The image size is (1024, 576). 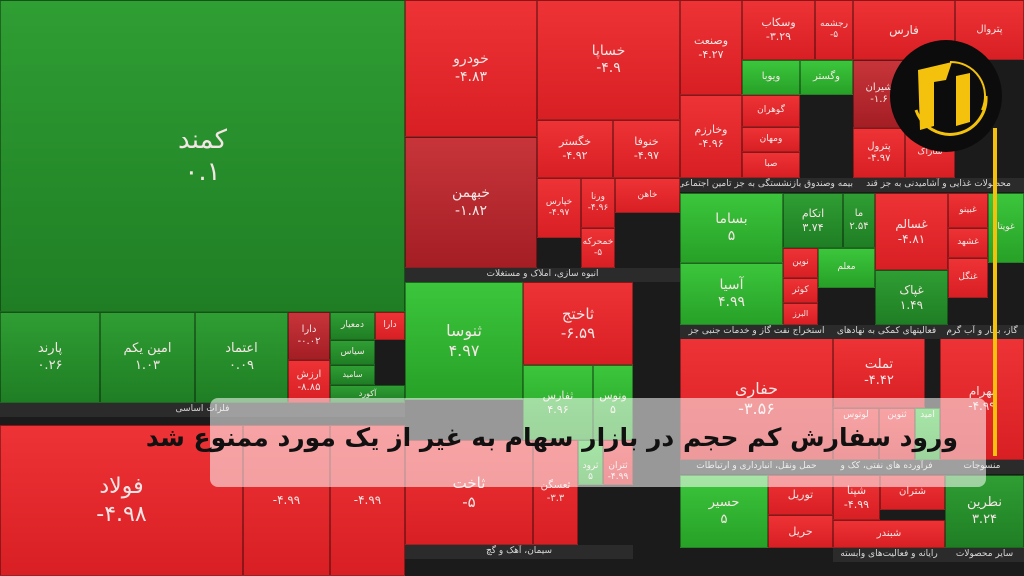 What do you see at coordinates (879, 99) in the screenshot?
I see `stock-change: -۱.۶` at bounding box center [879, 99].